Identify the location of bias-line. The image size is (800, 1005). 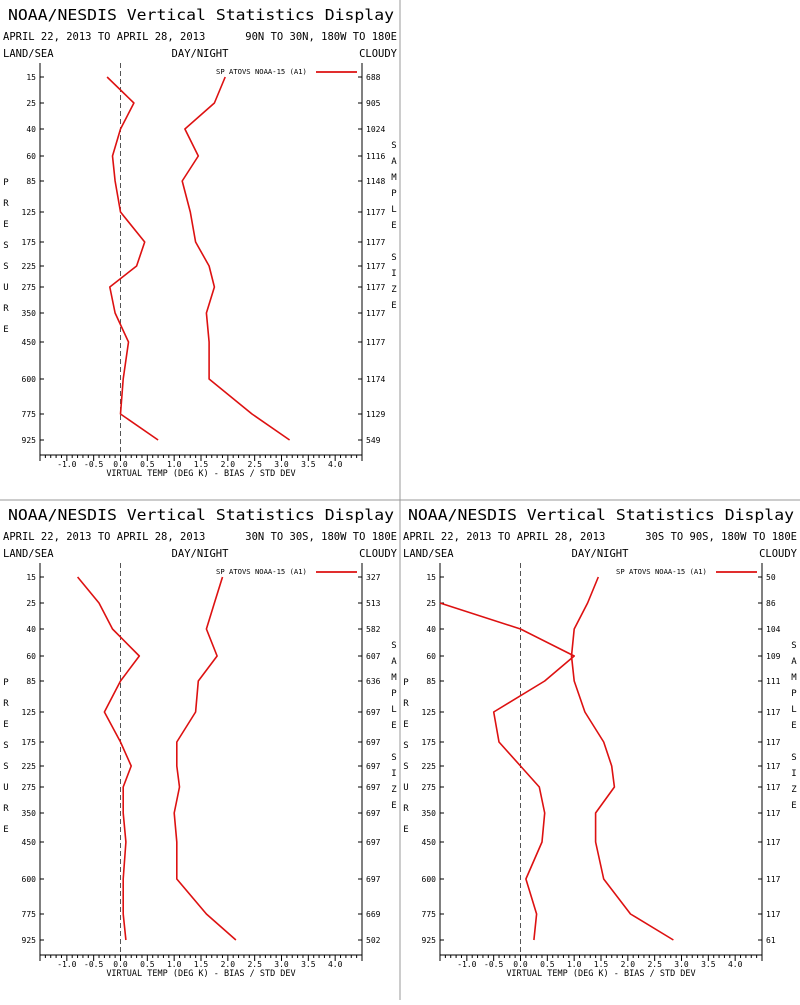
(108, 758).